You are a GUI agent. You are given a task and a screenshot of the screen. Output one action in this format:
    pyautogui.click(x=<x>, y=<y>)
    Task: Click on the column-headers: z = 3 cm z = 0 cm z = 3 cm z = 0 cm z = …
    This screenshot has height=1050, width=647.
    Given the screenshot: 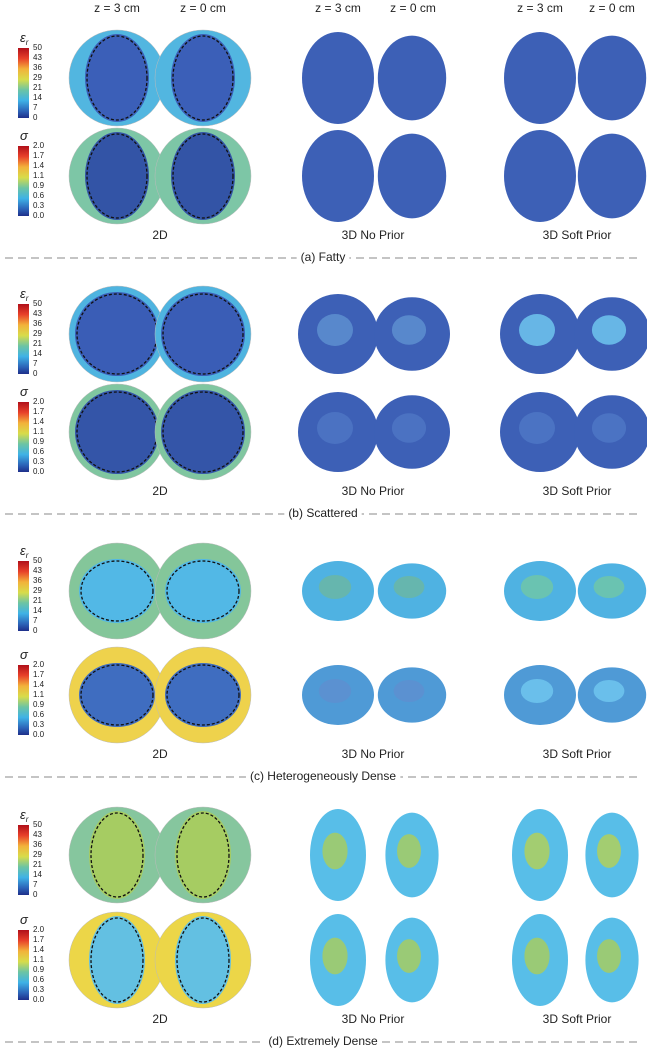 What is the action you would take?
    pyautogui.click(x=364, y=8)
    